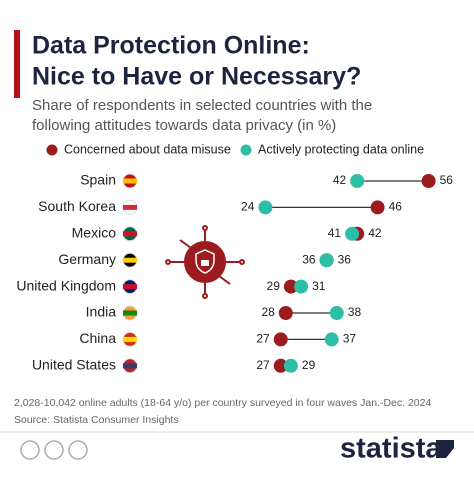 The image size is (474, 479). What do you see at coordinates (54, 450) in the screenshot?
I see `license-icons` at bounding box center [54, 450].